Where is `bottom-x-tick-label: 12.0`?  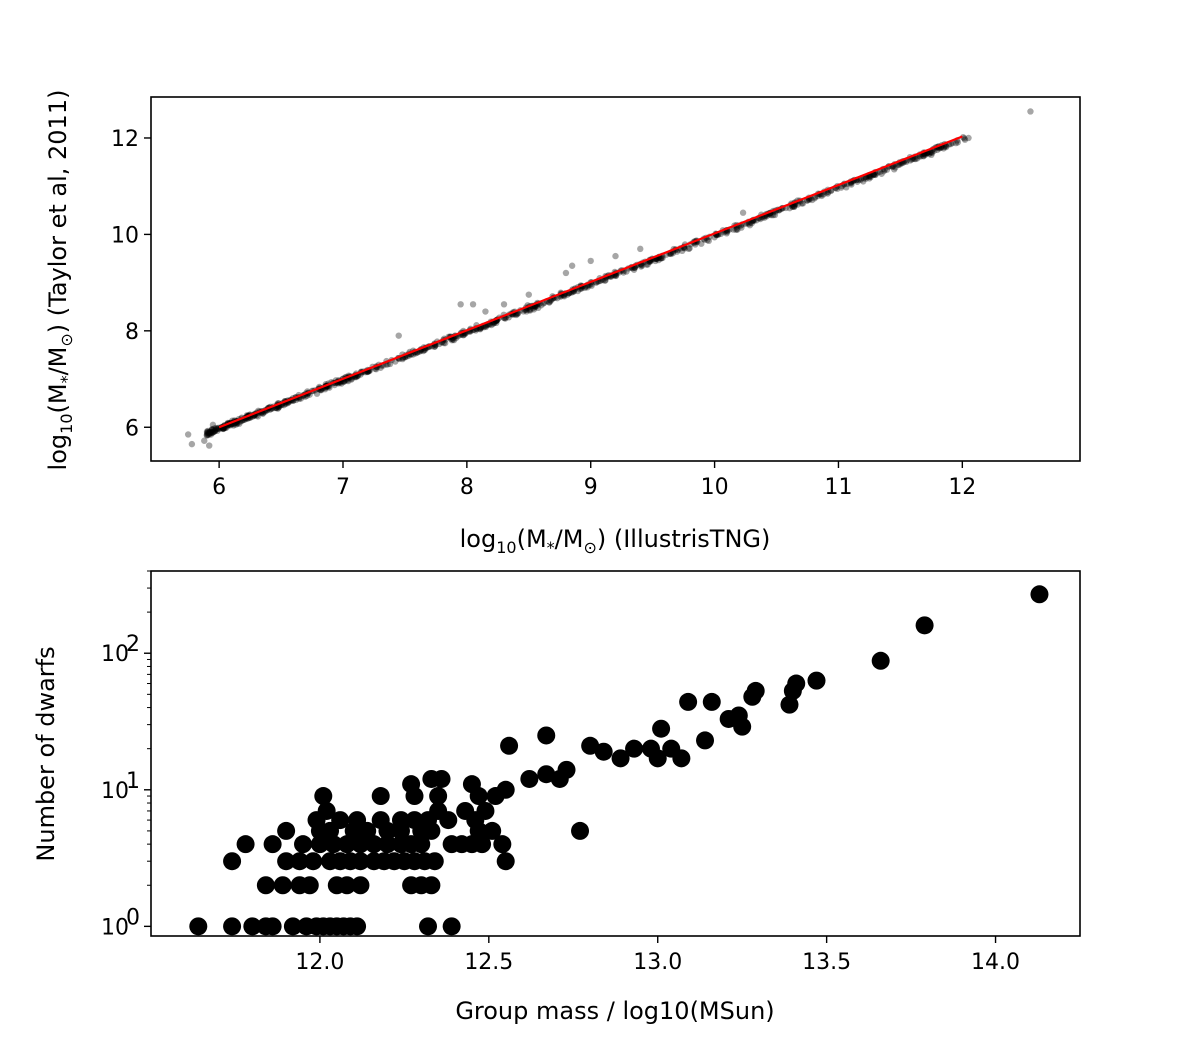 bottom-x-tick-label: 12.0 is located at coordinates (319, 962).